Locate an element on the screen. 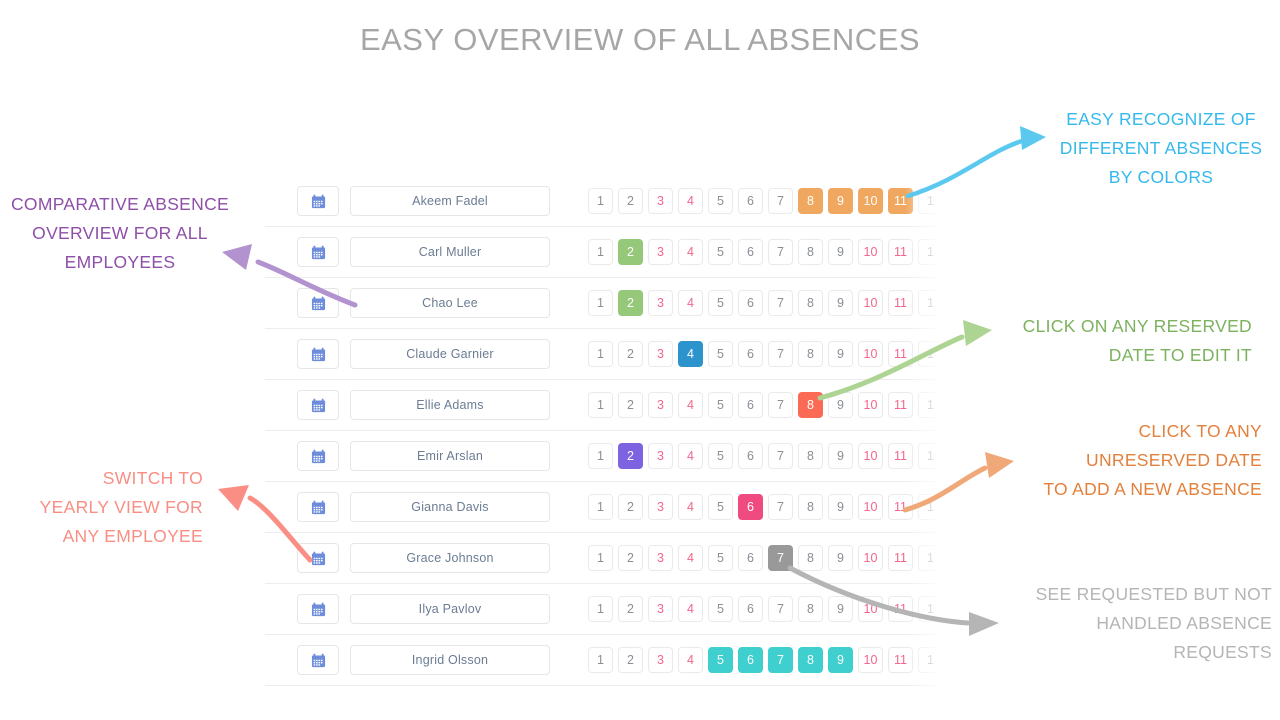  employee-name-field: Ilya Pavlov is located at coordinates (450, 609).